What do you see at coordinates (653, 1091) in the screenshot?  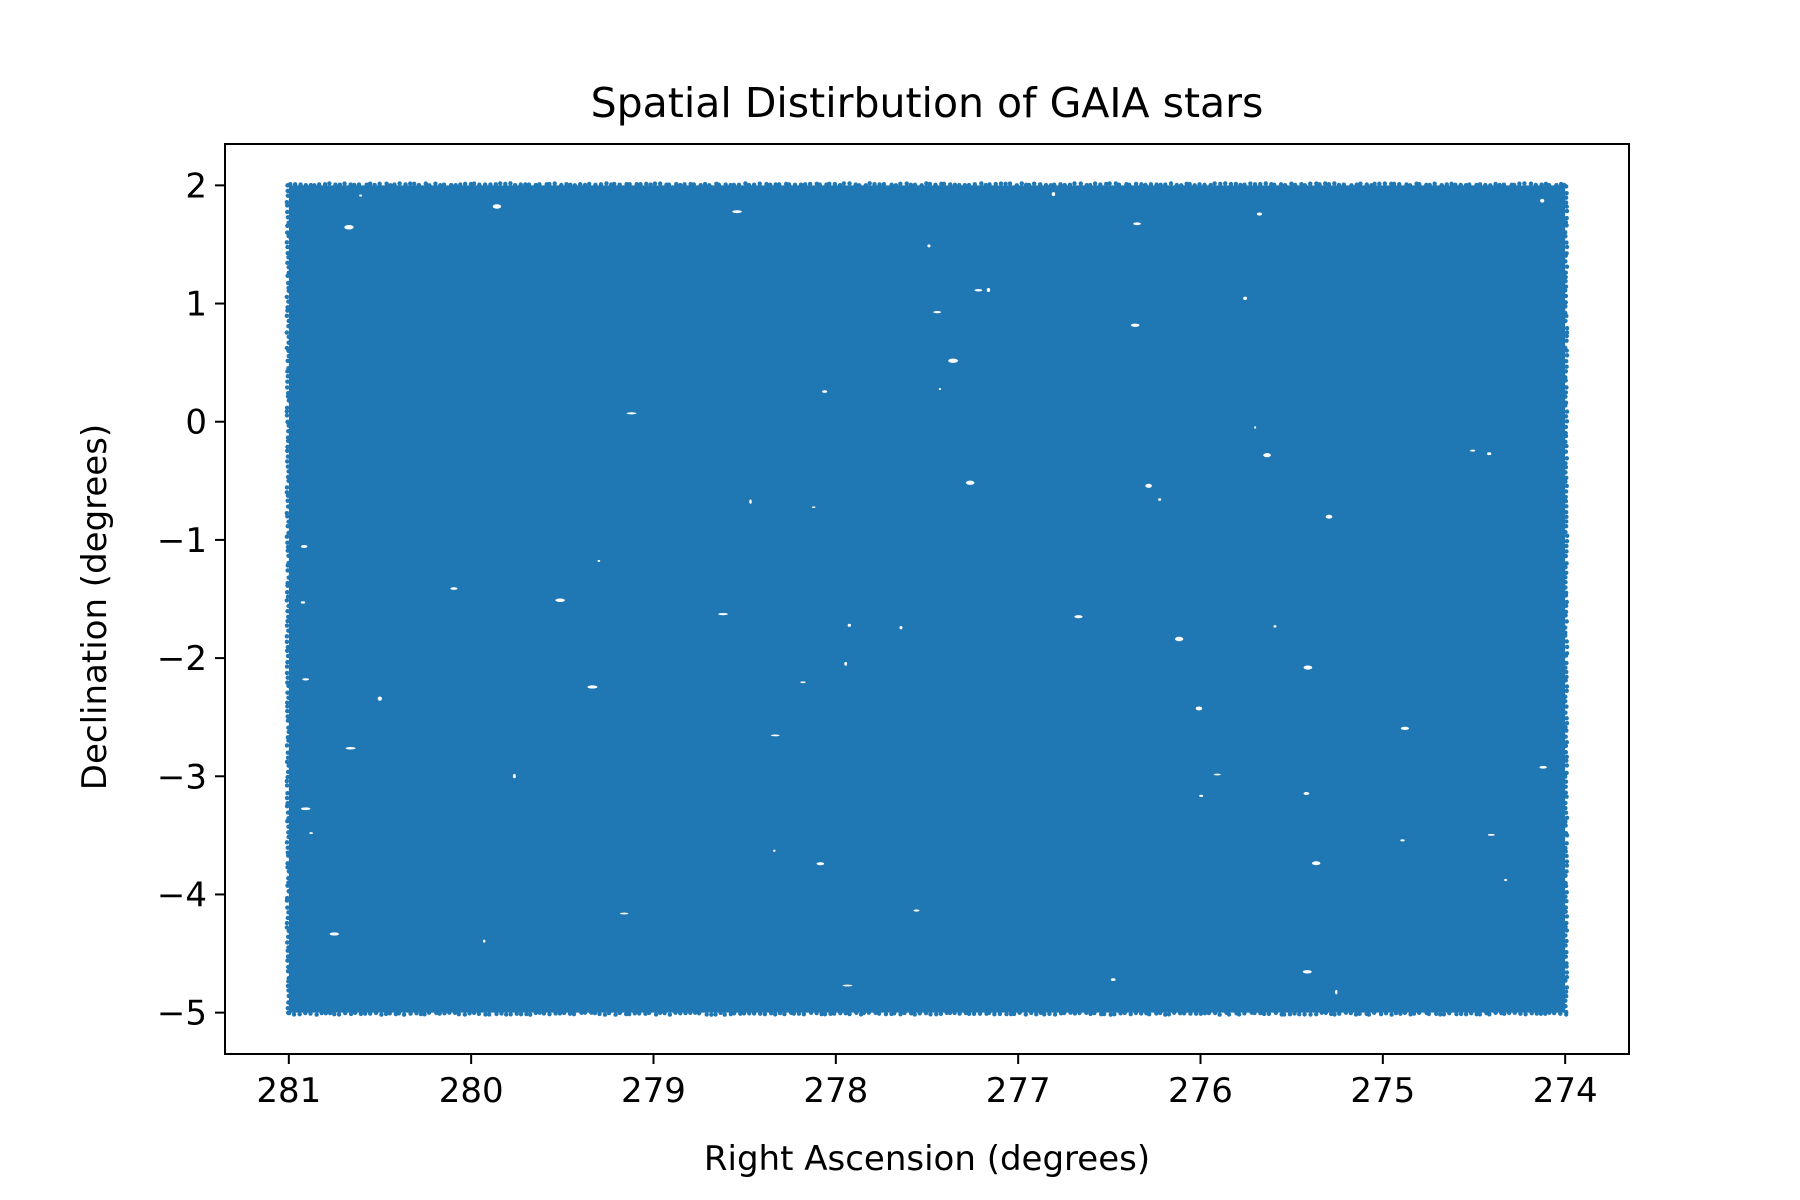 I see `x-tick-label: 279` at bounding box center [653, 1091].